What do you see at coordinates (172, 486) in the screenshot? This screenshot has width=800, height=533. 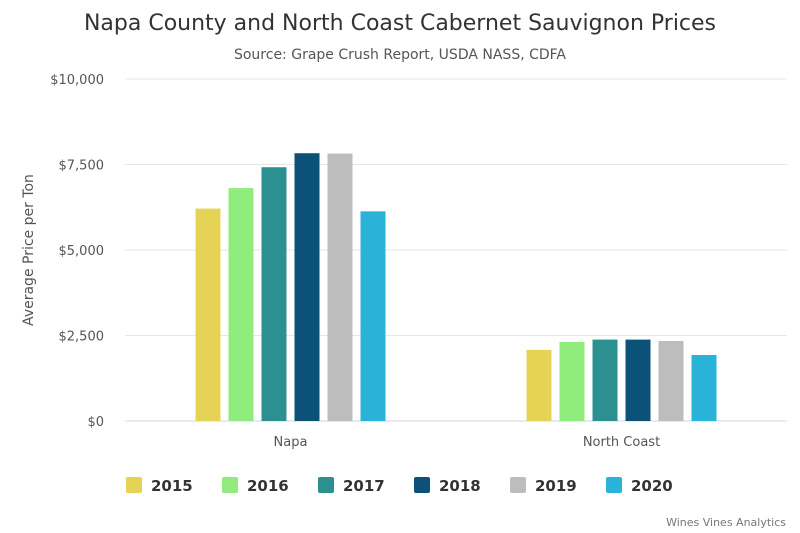 I see `legend-label: 2015` at bounding box center [172, 486].